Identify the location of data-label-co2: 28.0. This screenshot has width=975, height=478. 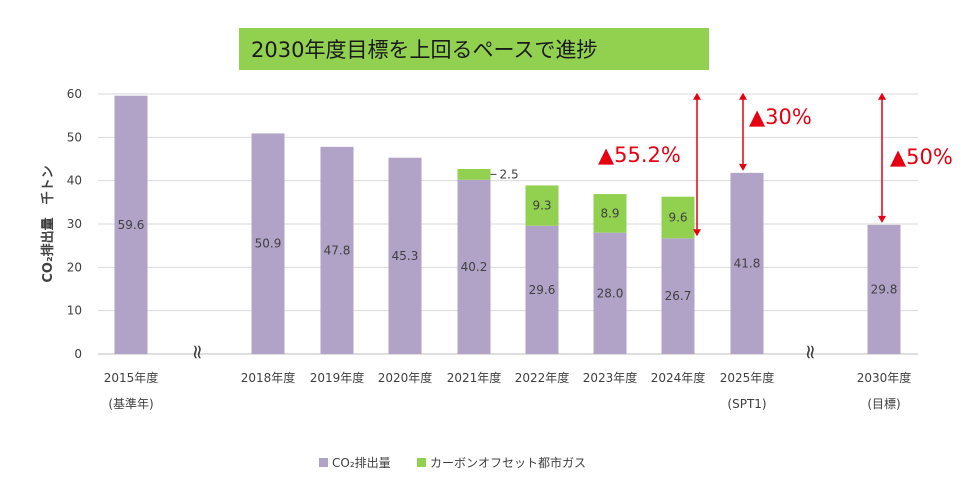
(610, 293).